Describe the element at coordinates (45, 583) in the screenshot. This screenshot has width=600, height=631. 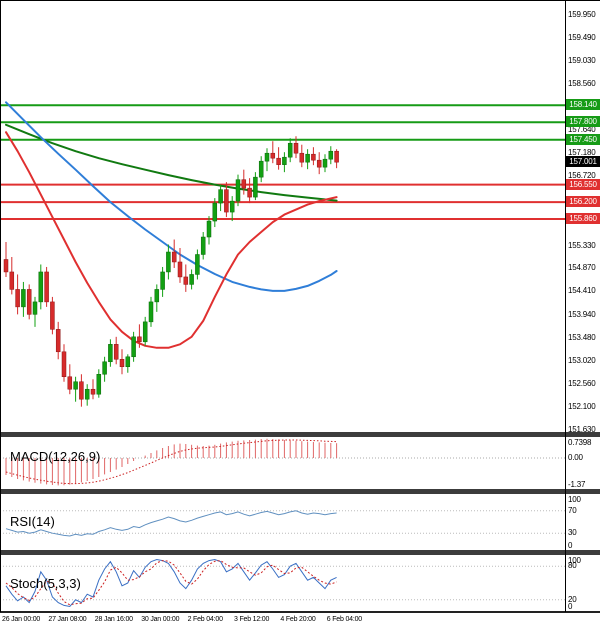
I see `stoch-indicator-label: Stoch(5,3,3)` at that location.